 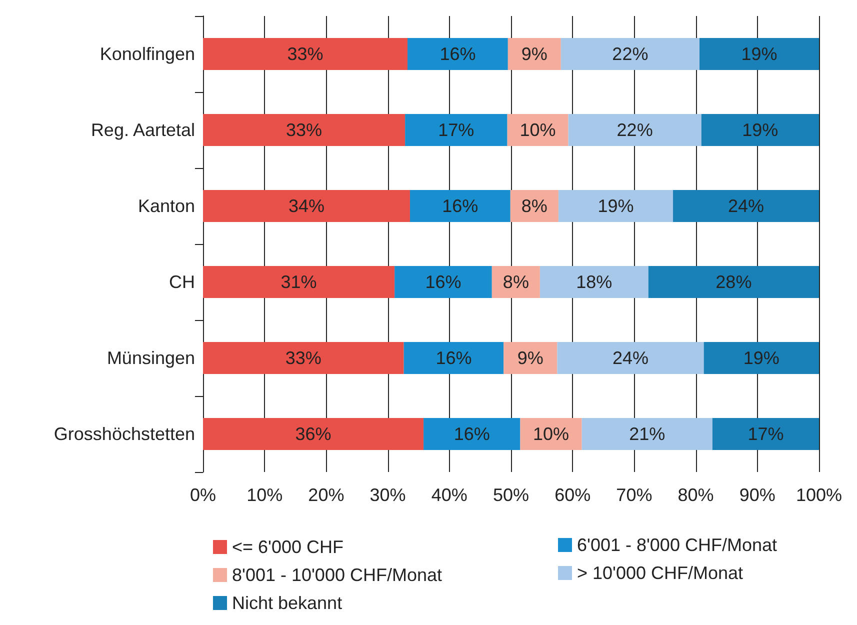 I want to click on x-tick-label: 90%, so click(x=757, y=495).